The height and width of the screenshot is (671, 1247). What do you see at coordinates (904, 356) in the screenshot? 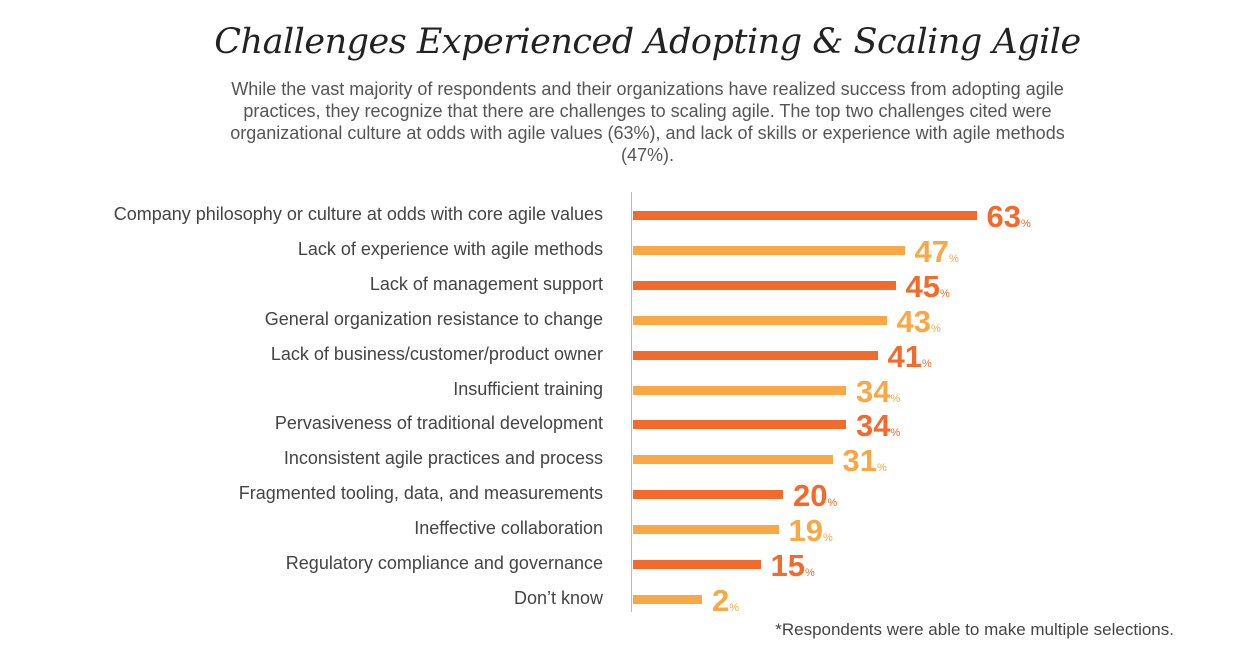
I see `data-value: 41` at bounding box center [904, 356].